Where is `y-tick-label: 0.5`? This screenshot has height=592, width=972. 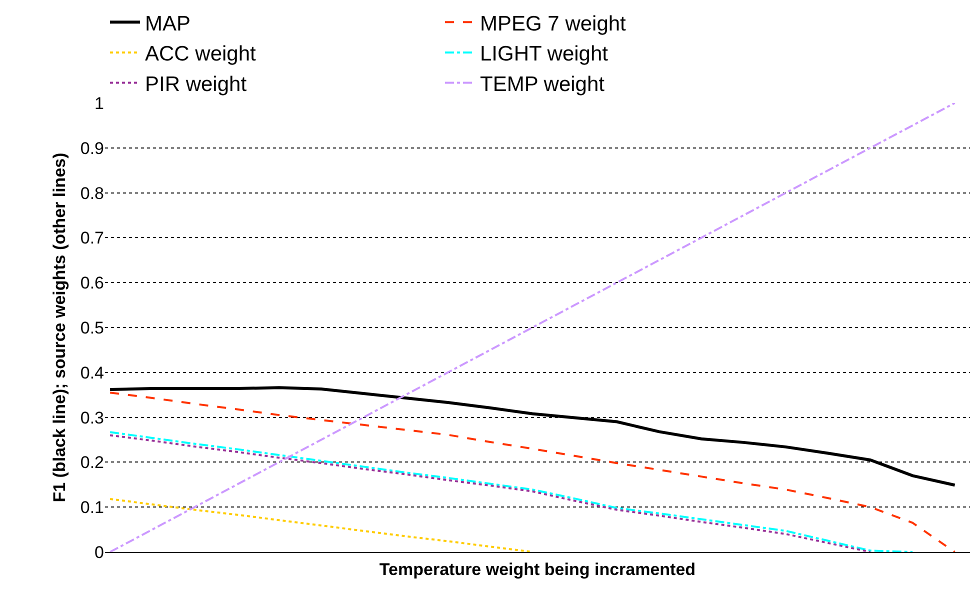
y-tick-label: 0.5 is located at coordinates (92, 328).